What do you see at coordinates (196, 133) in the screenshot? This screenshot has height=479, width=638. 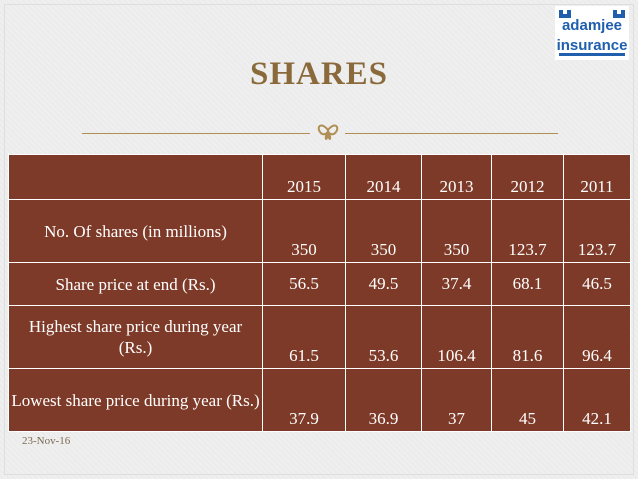 I see `title-rule-left` at bounding box center [196, 133].